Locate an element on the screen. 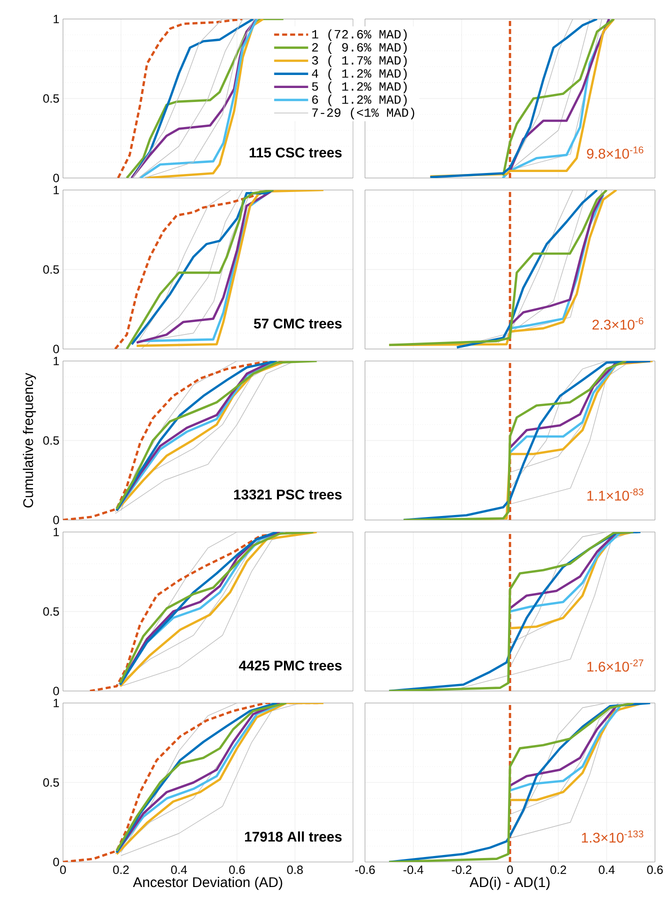  x-tick-label: 0.8 is located at coordinates (295, 870).